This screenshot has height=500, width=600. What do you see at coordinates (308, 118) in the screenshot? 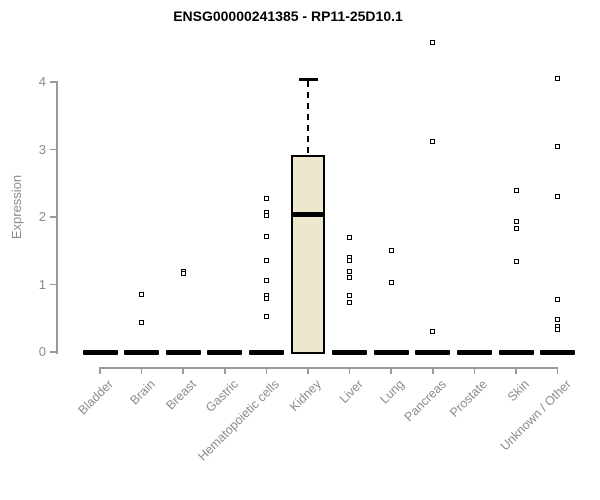
I see `whisker-upper` at bounding box center [308, 118].